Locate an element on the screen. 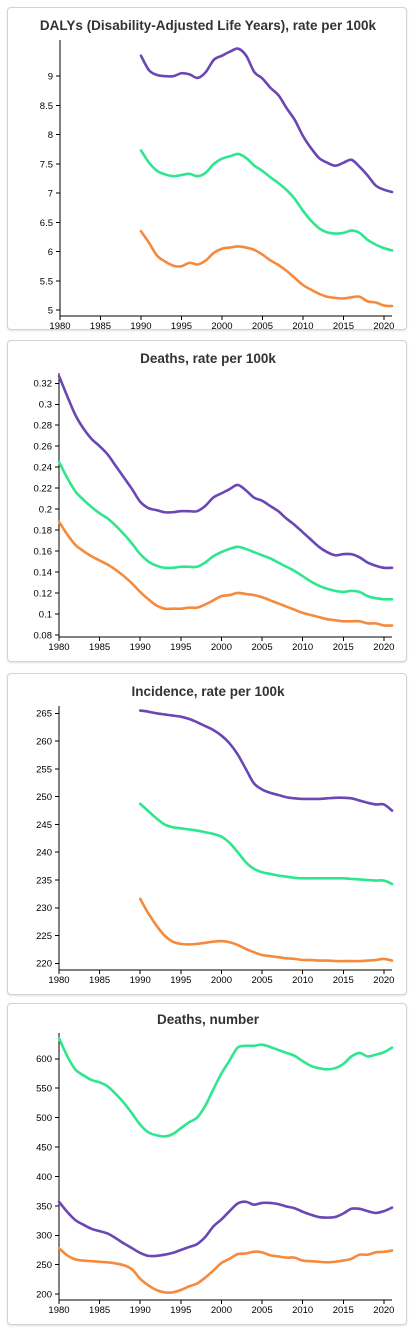  y-tick-label: 450 is located at coordinates (44, 1147).